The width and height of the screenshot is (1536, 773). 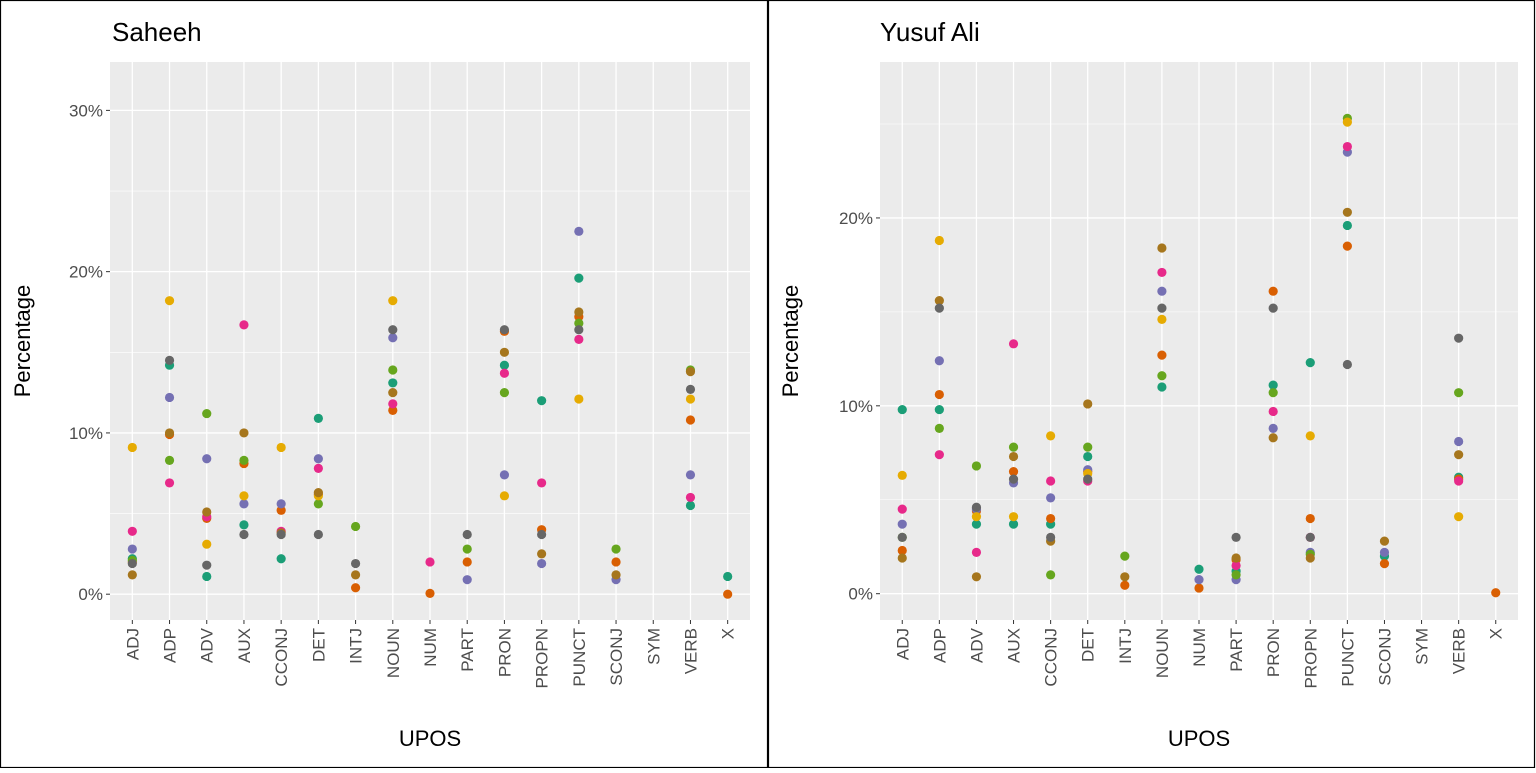 I want to click on y-tick-label: 20%, so click(x=856, y=218).